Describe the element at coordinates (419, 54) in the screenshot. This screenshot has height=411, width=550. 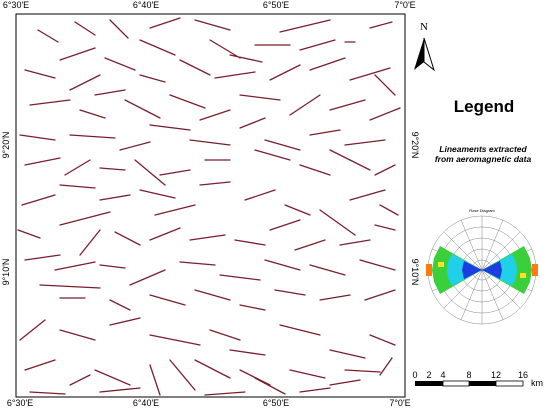
I see `north-arrow-left` at that location.